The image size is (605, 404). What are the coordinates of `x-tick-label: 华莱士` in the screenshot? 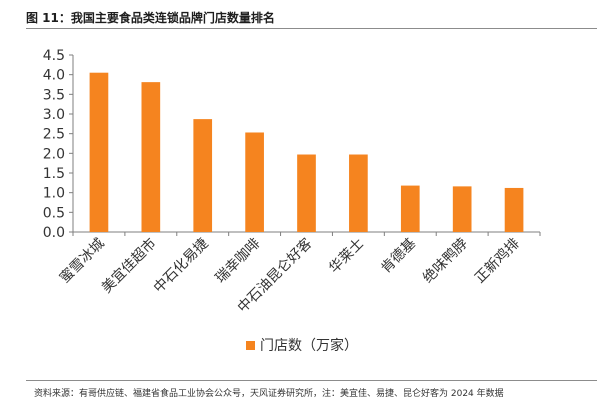 It's located at (346, 256).